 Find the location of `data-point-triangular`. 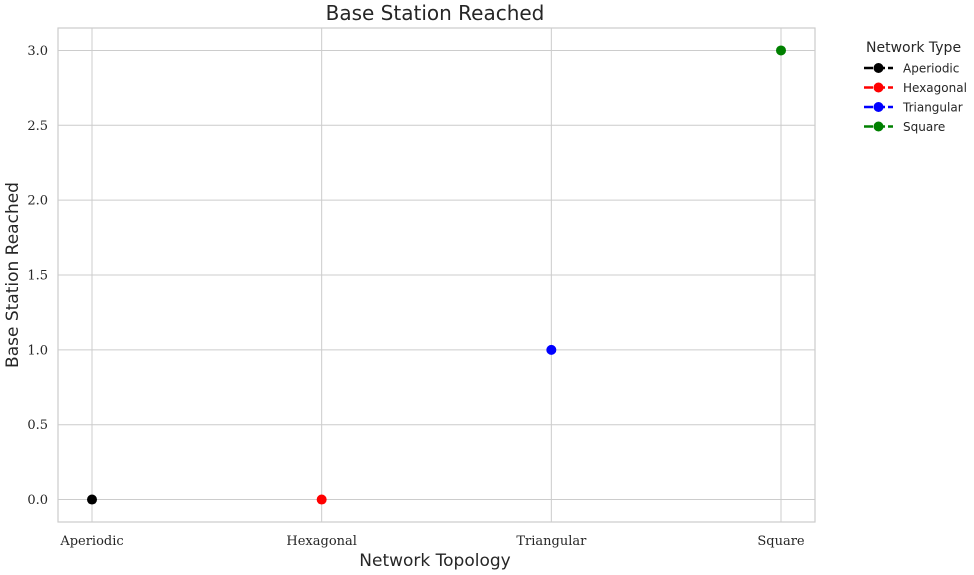

data-point-triangular is located at coordinates (551, 349).